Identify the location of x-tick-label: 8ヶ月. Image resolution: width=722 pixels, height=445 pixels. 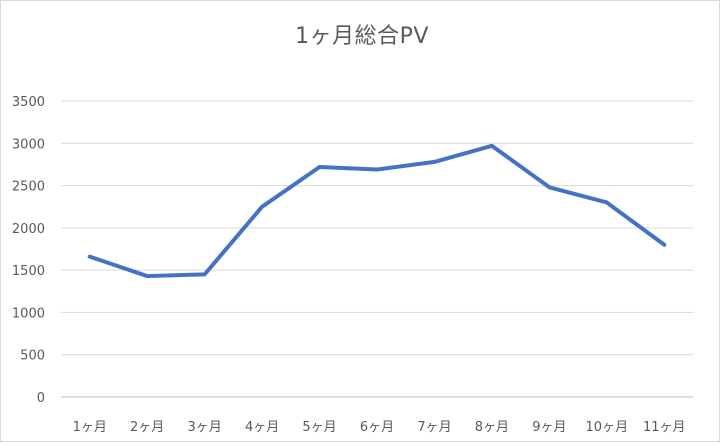
(492, 427).